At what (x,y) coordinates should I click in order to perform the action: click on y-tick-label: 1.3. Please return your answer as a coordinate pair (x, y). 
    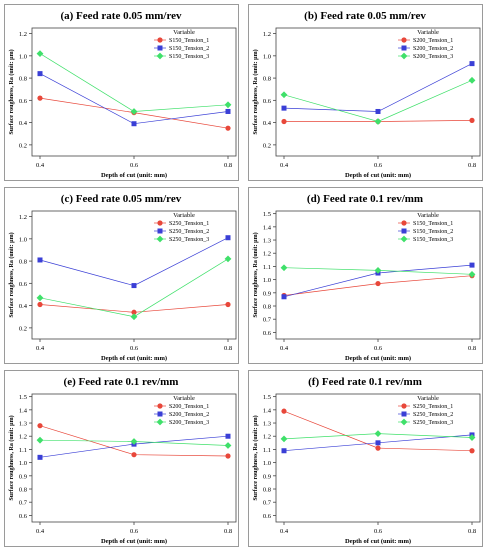
    Looking at the image, I should click on (23, 424).